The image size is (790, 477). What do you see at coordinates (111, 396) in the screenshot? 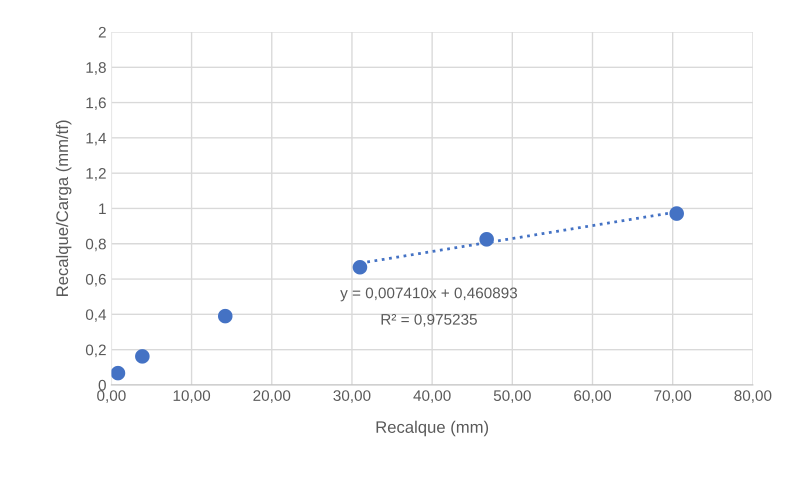
I see `x-tick-label: 0,00` at bounding box center [111, 396].